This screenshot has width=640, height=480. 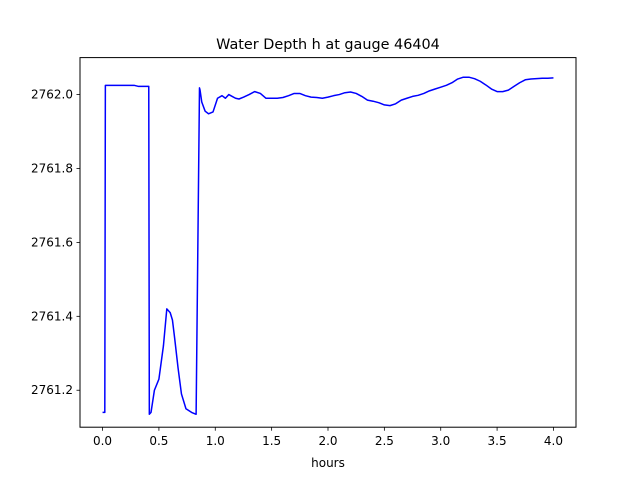 I want to click on y-tick-label: 2762.0, so click(x=52, y=95).